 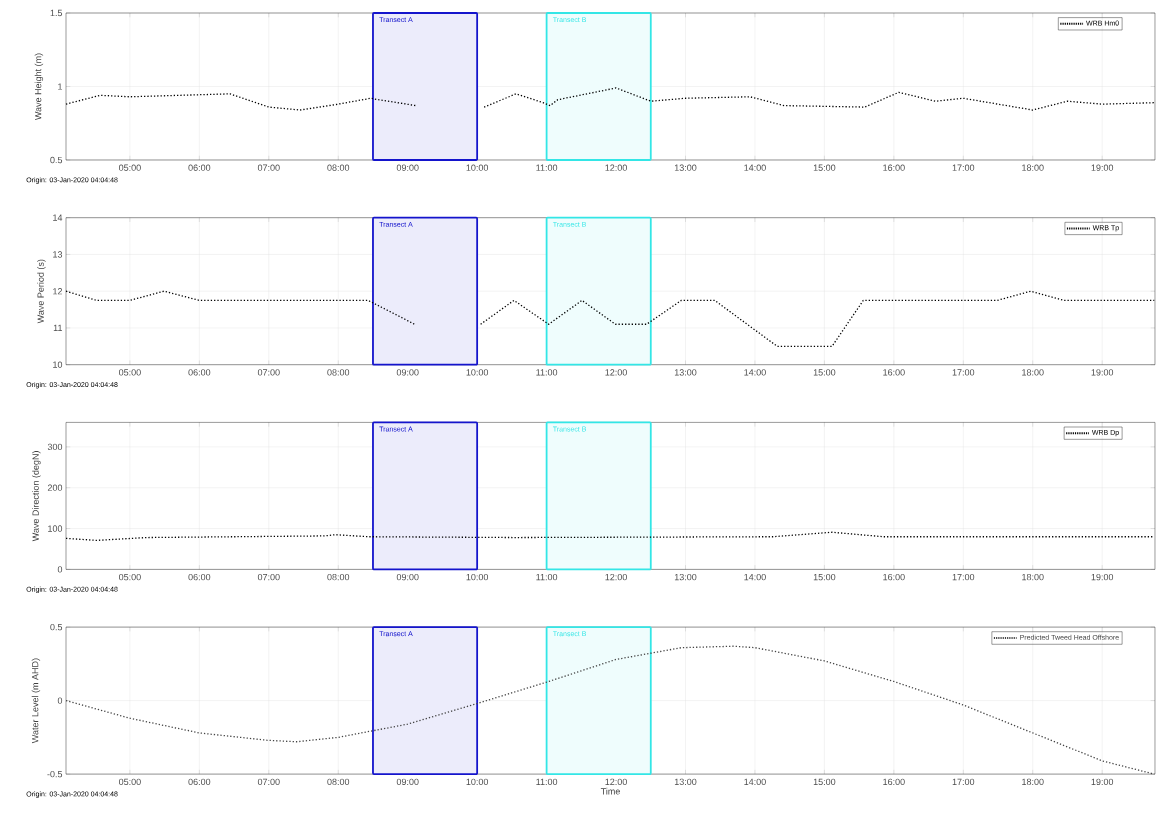 What do you see at coordinates (56, 13) in the screenshot?
I see `y-tick-label: 1.5` at bounding box center [56, 13].